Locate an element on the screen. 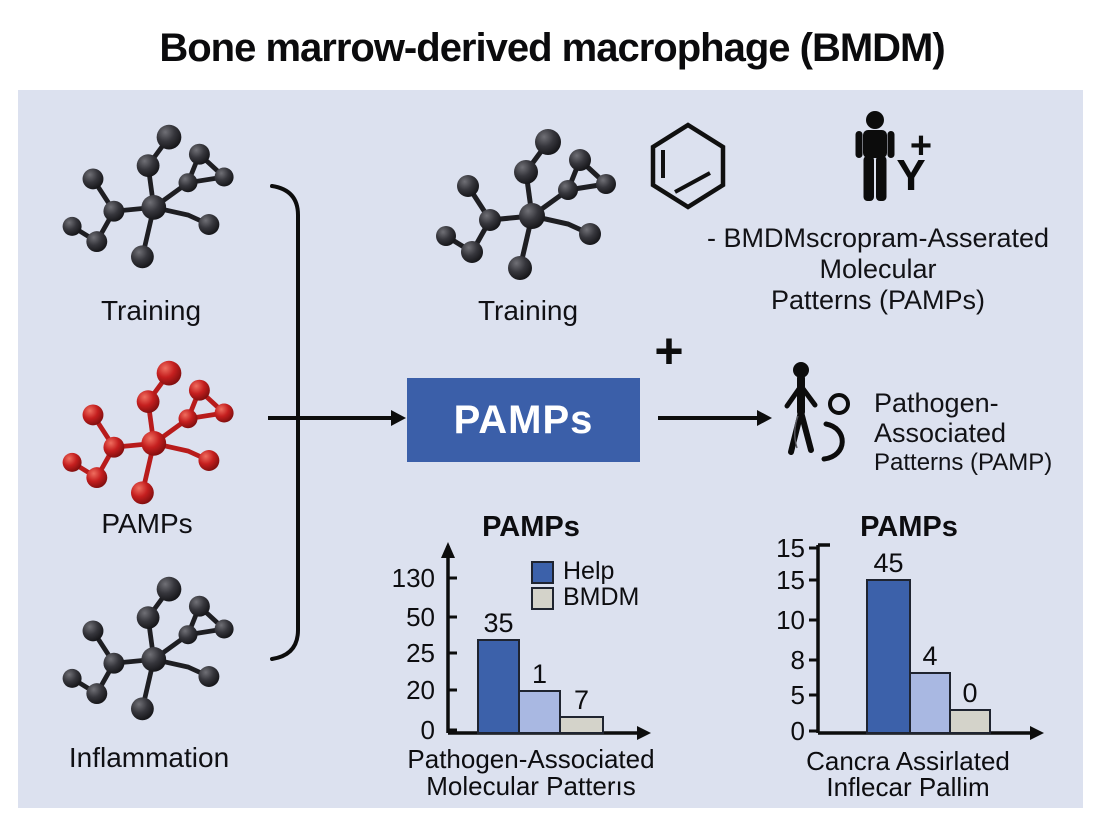 The height and width of the screenshot is (832, 1104). label-pamps-left: PAMPs is located at coordinates (147, 523).